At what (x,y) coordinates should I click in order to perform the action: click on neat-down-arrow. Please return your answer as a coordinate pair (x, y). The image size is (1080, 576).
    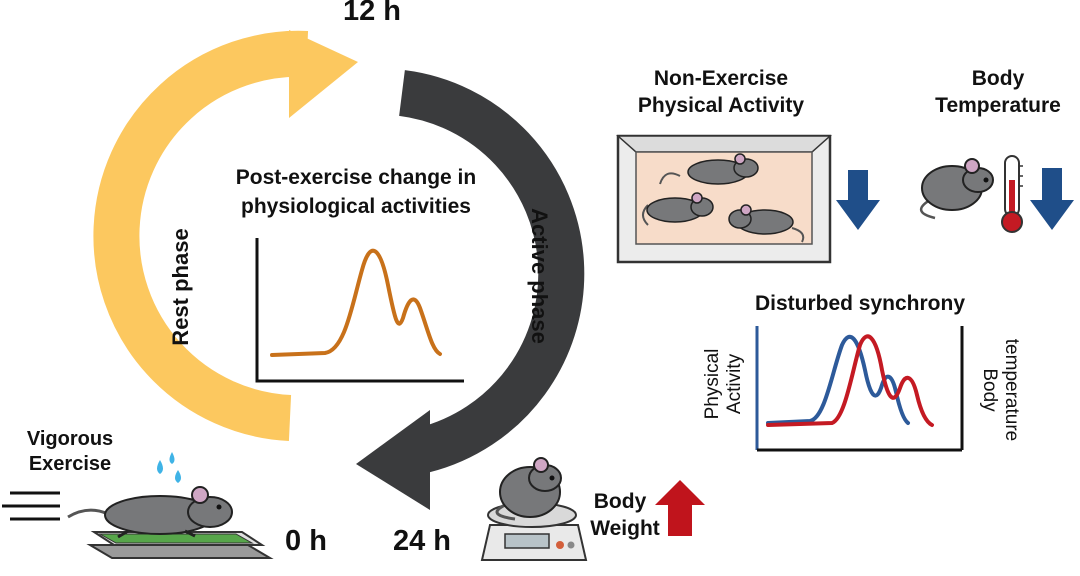
    Looking at the image, I should click on (858, 200).